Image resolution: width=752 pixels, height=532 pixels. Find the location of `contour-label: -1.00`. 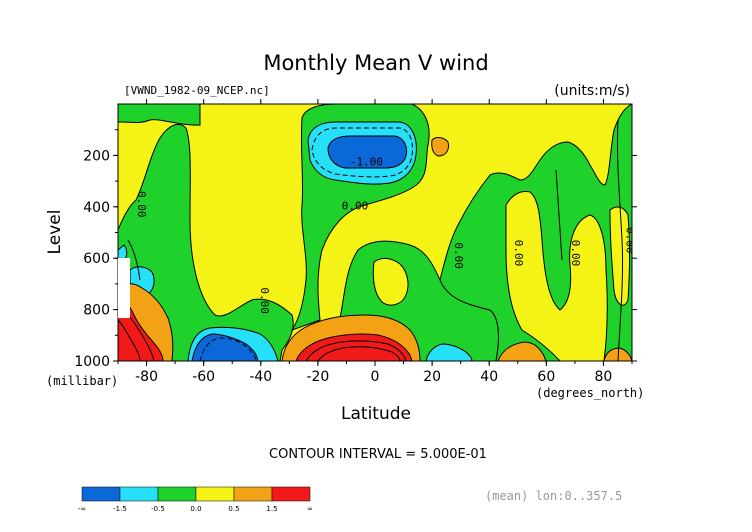

contour-label: -1.00 is located at coordinates (366, 162).